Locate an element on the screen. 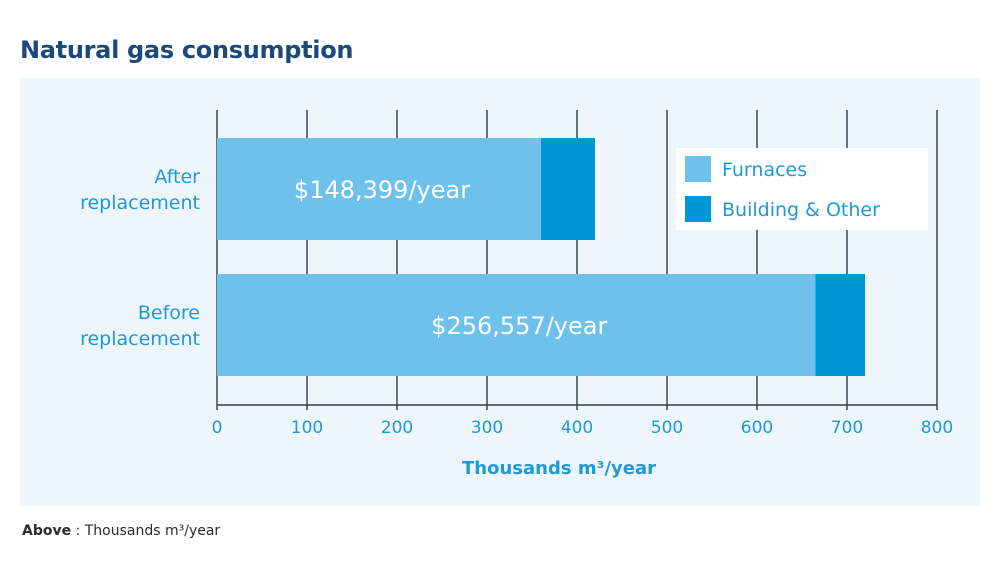  x-tick-label-600: 600 is located at coordinates (757, 428).